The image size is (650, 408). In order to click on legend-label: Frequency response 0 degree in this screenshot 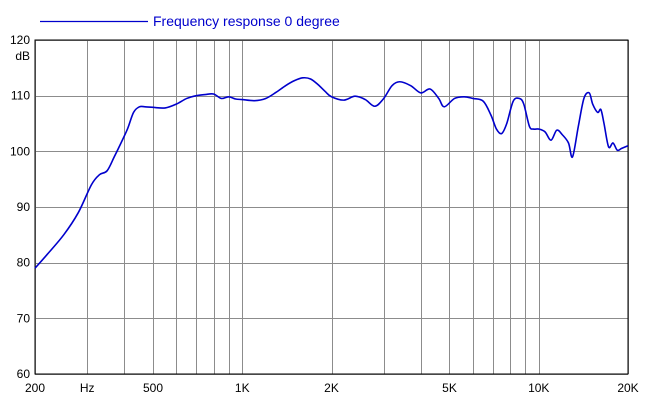, I will do `click(246, 21)`.